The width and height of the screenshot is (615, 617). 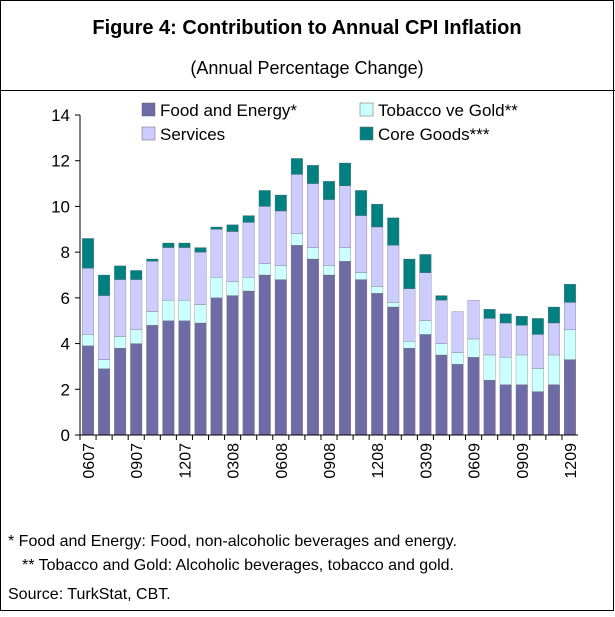 I want to click on legend-label: Services, so click(x=192, y=134).